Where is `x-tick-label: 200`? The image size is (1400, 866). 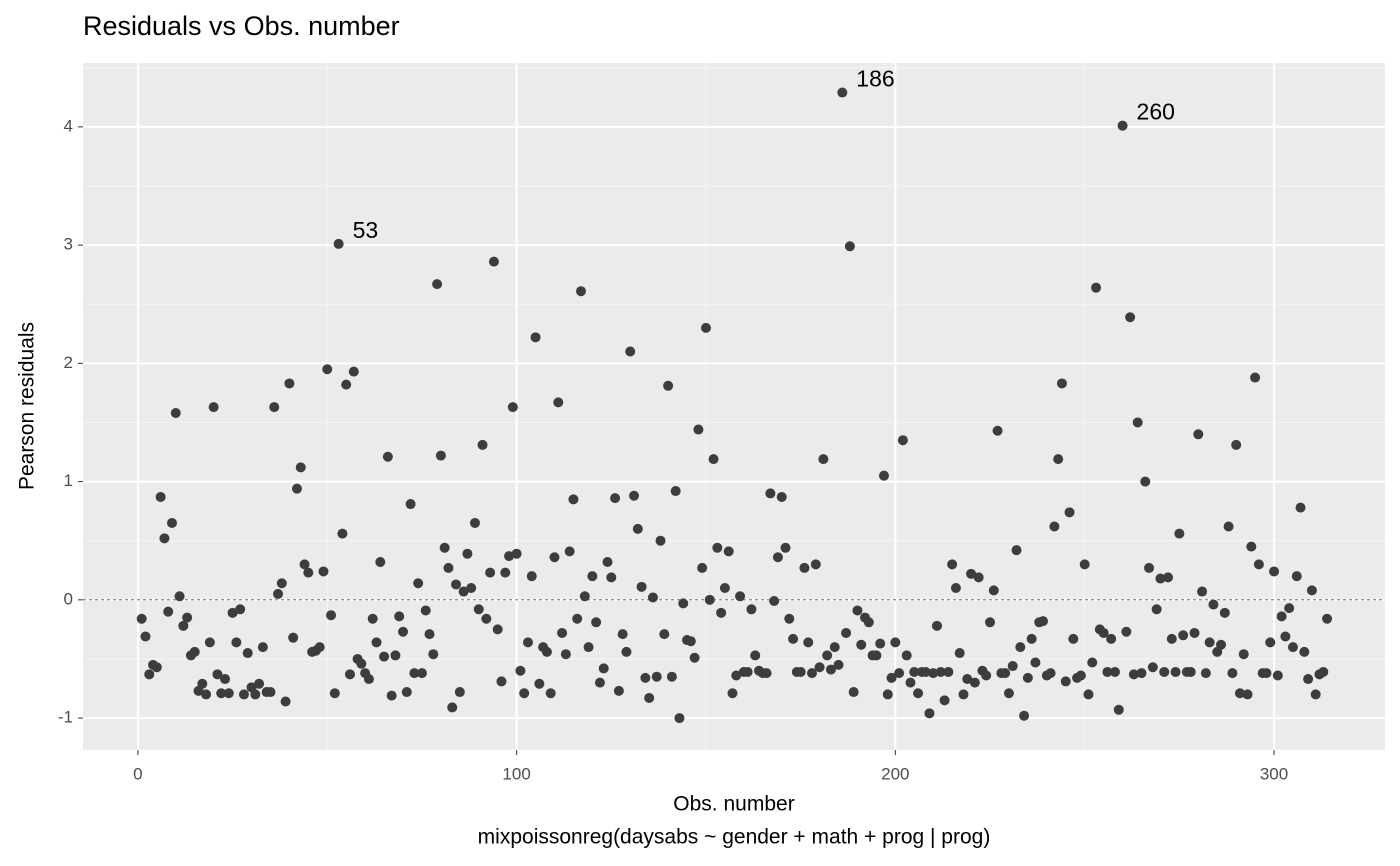 x-tick-label: 200 is located at coordinates (895, 773).